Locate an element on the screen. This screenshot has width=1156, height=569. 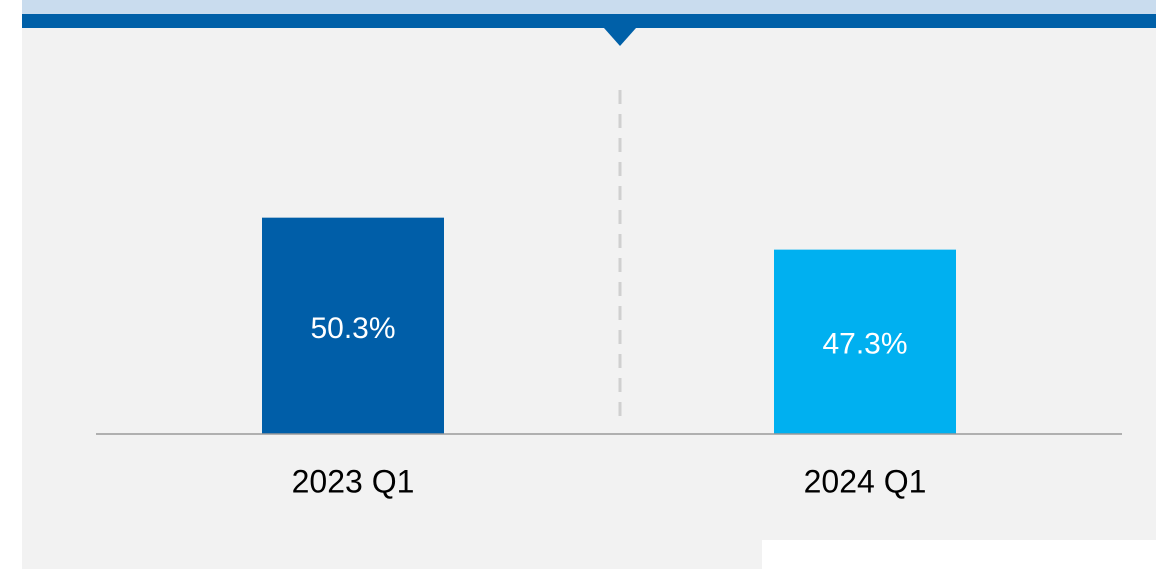
value-label: 50.3% is located at coordinates (352, 328).